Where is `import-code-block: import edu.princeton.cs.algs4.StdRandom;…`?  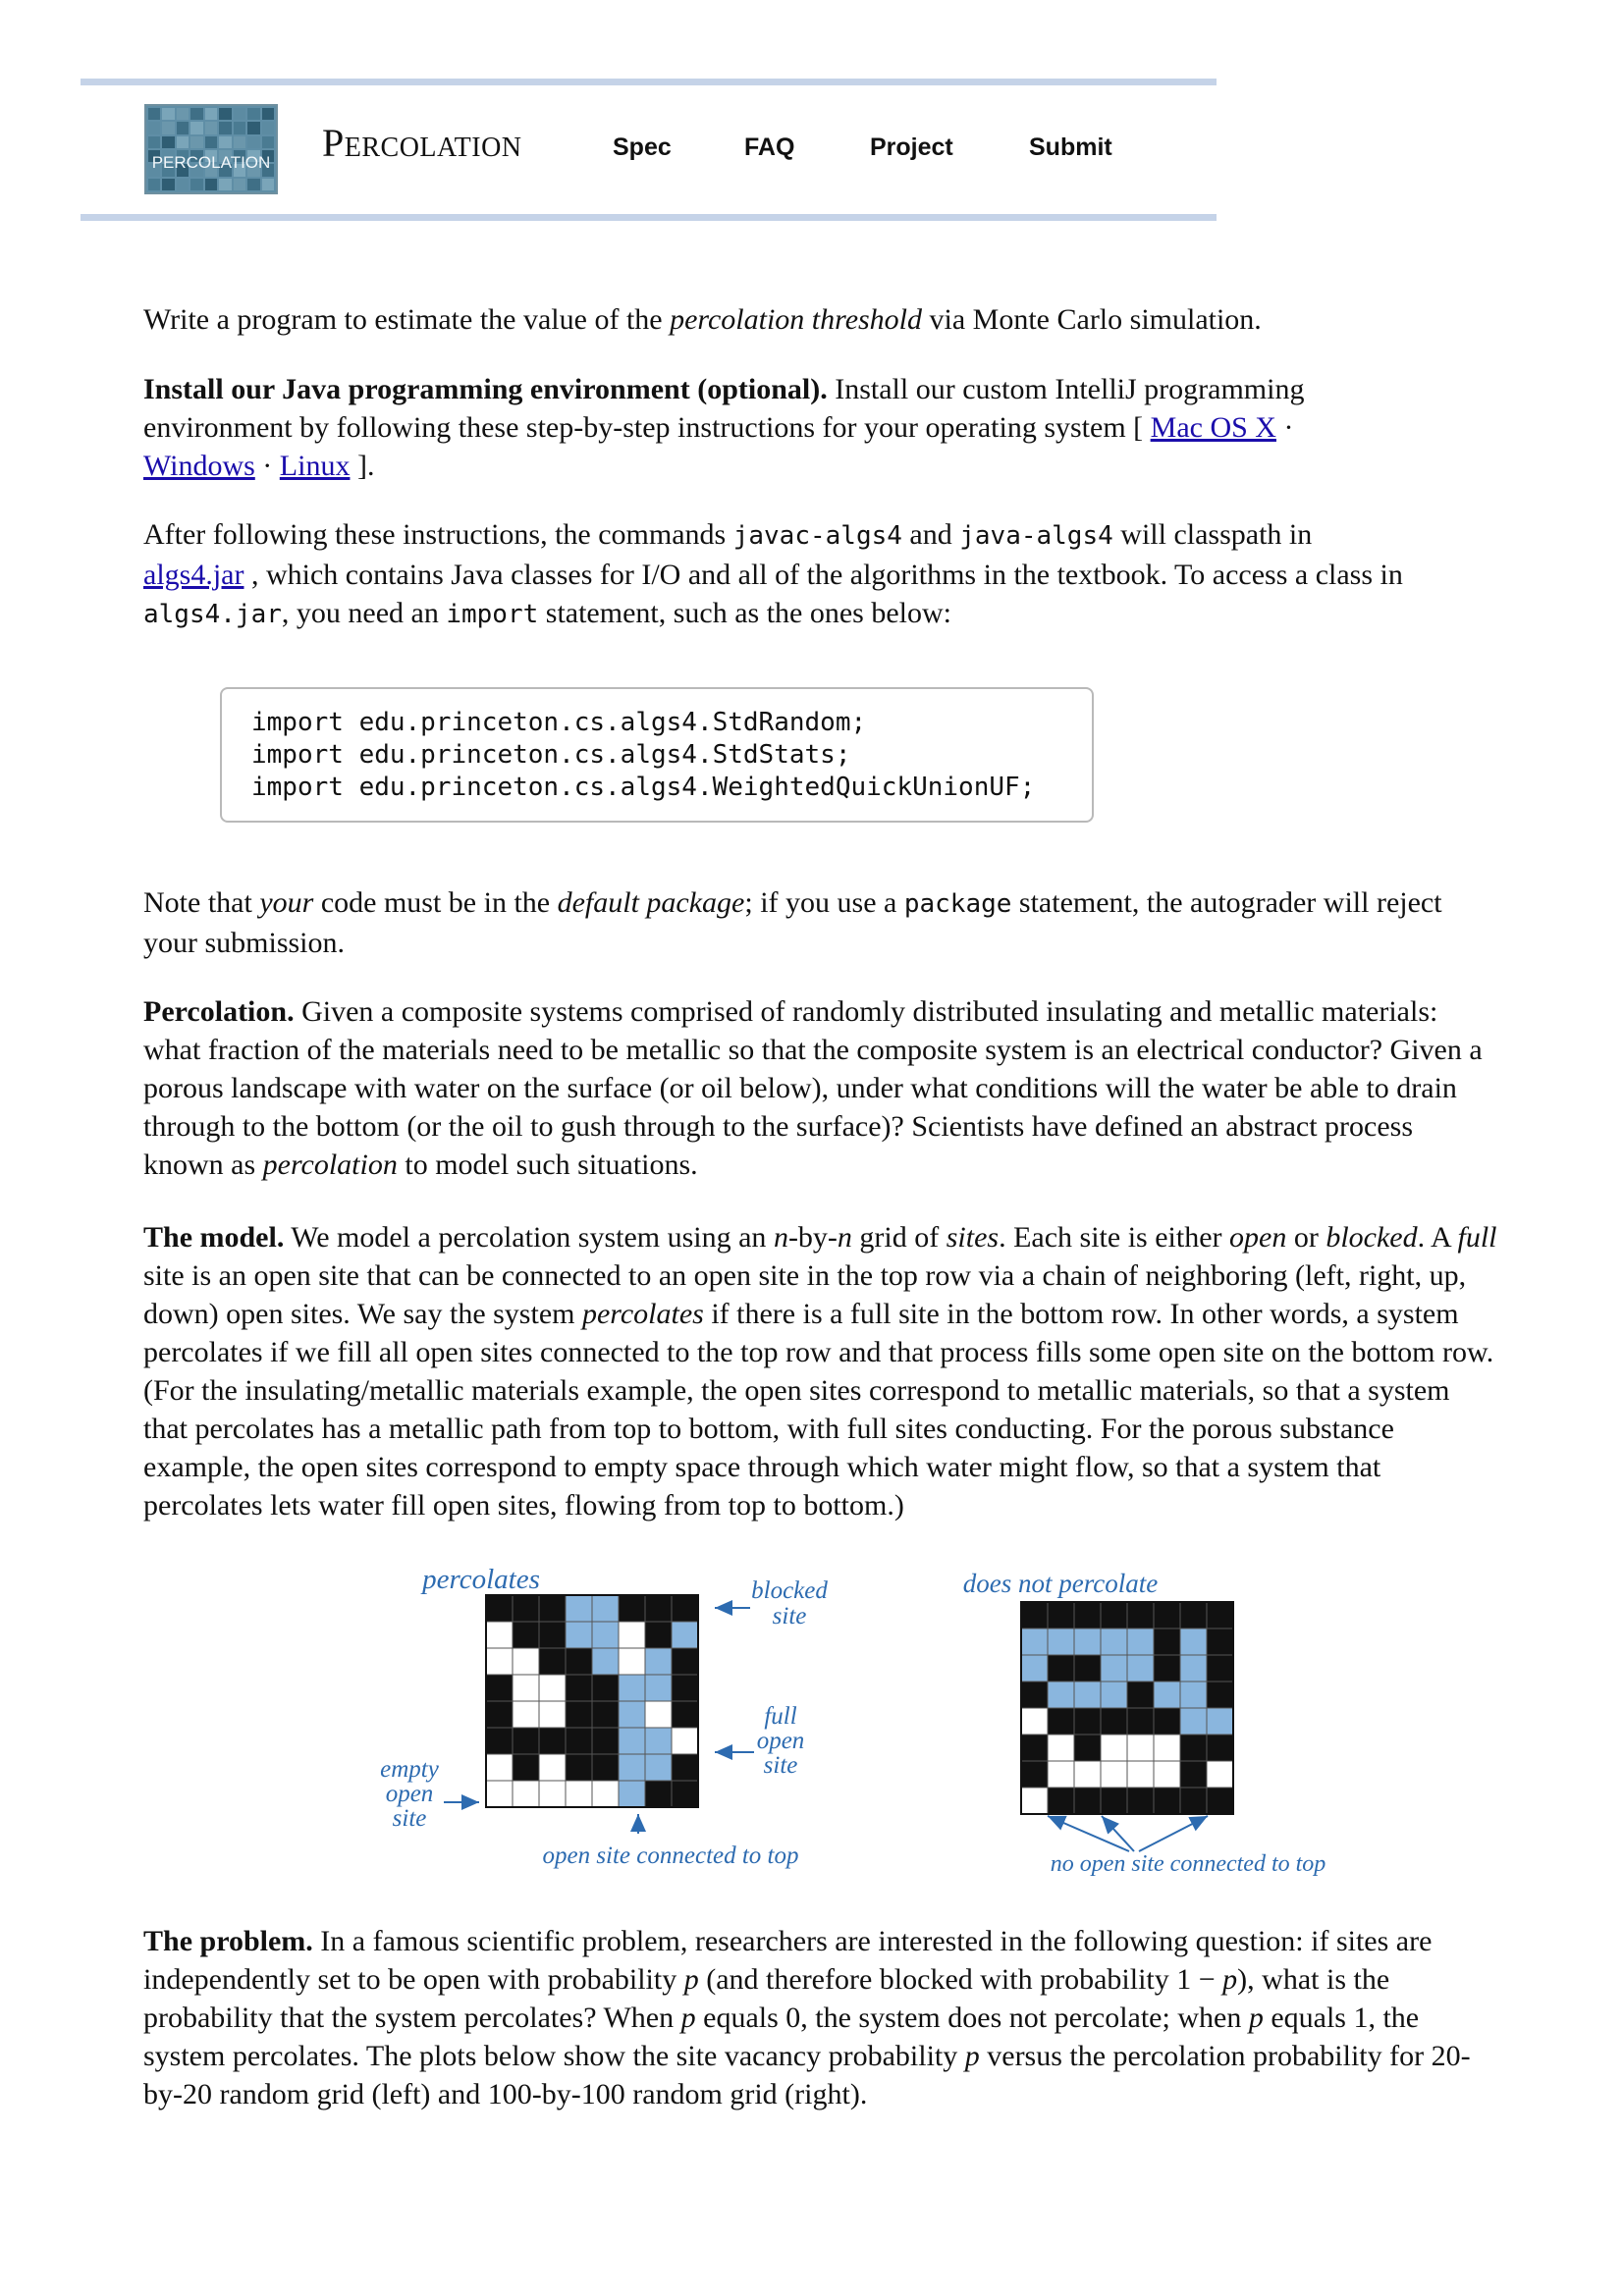 import-code-block: import edu.princeton.cs.algs4.StdRandom;… is located at coordinates (657, 755).